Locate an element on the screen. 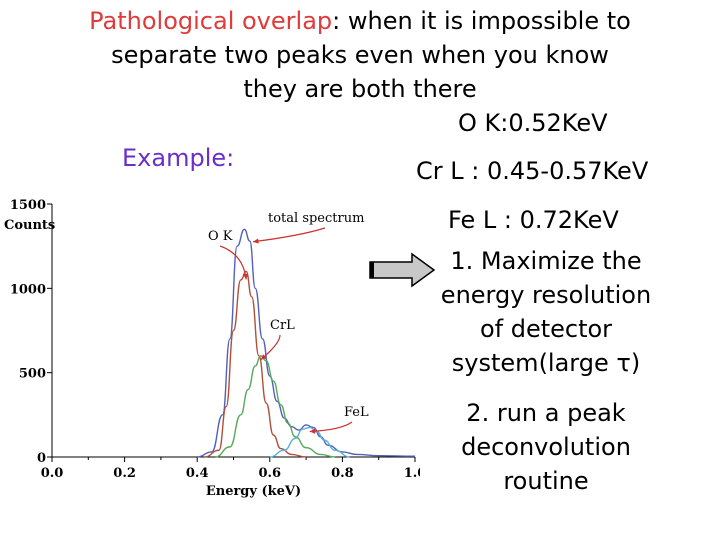  annotation-total-spectrum-arrowhead is located at coordinates (256, 241).